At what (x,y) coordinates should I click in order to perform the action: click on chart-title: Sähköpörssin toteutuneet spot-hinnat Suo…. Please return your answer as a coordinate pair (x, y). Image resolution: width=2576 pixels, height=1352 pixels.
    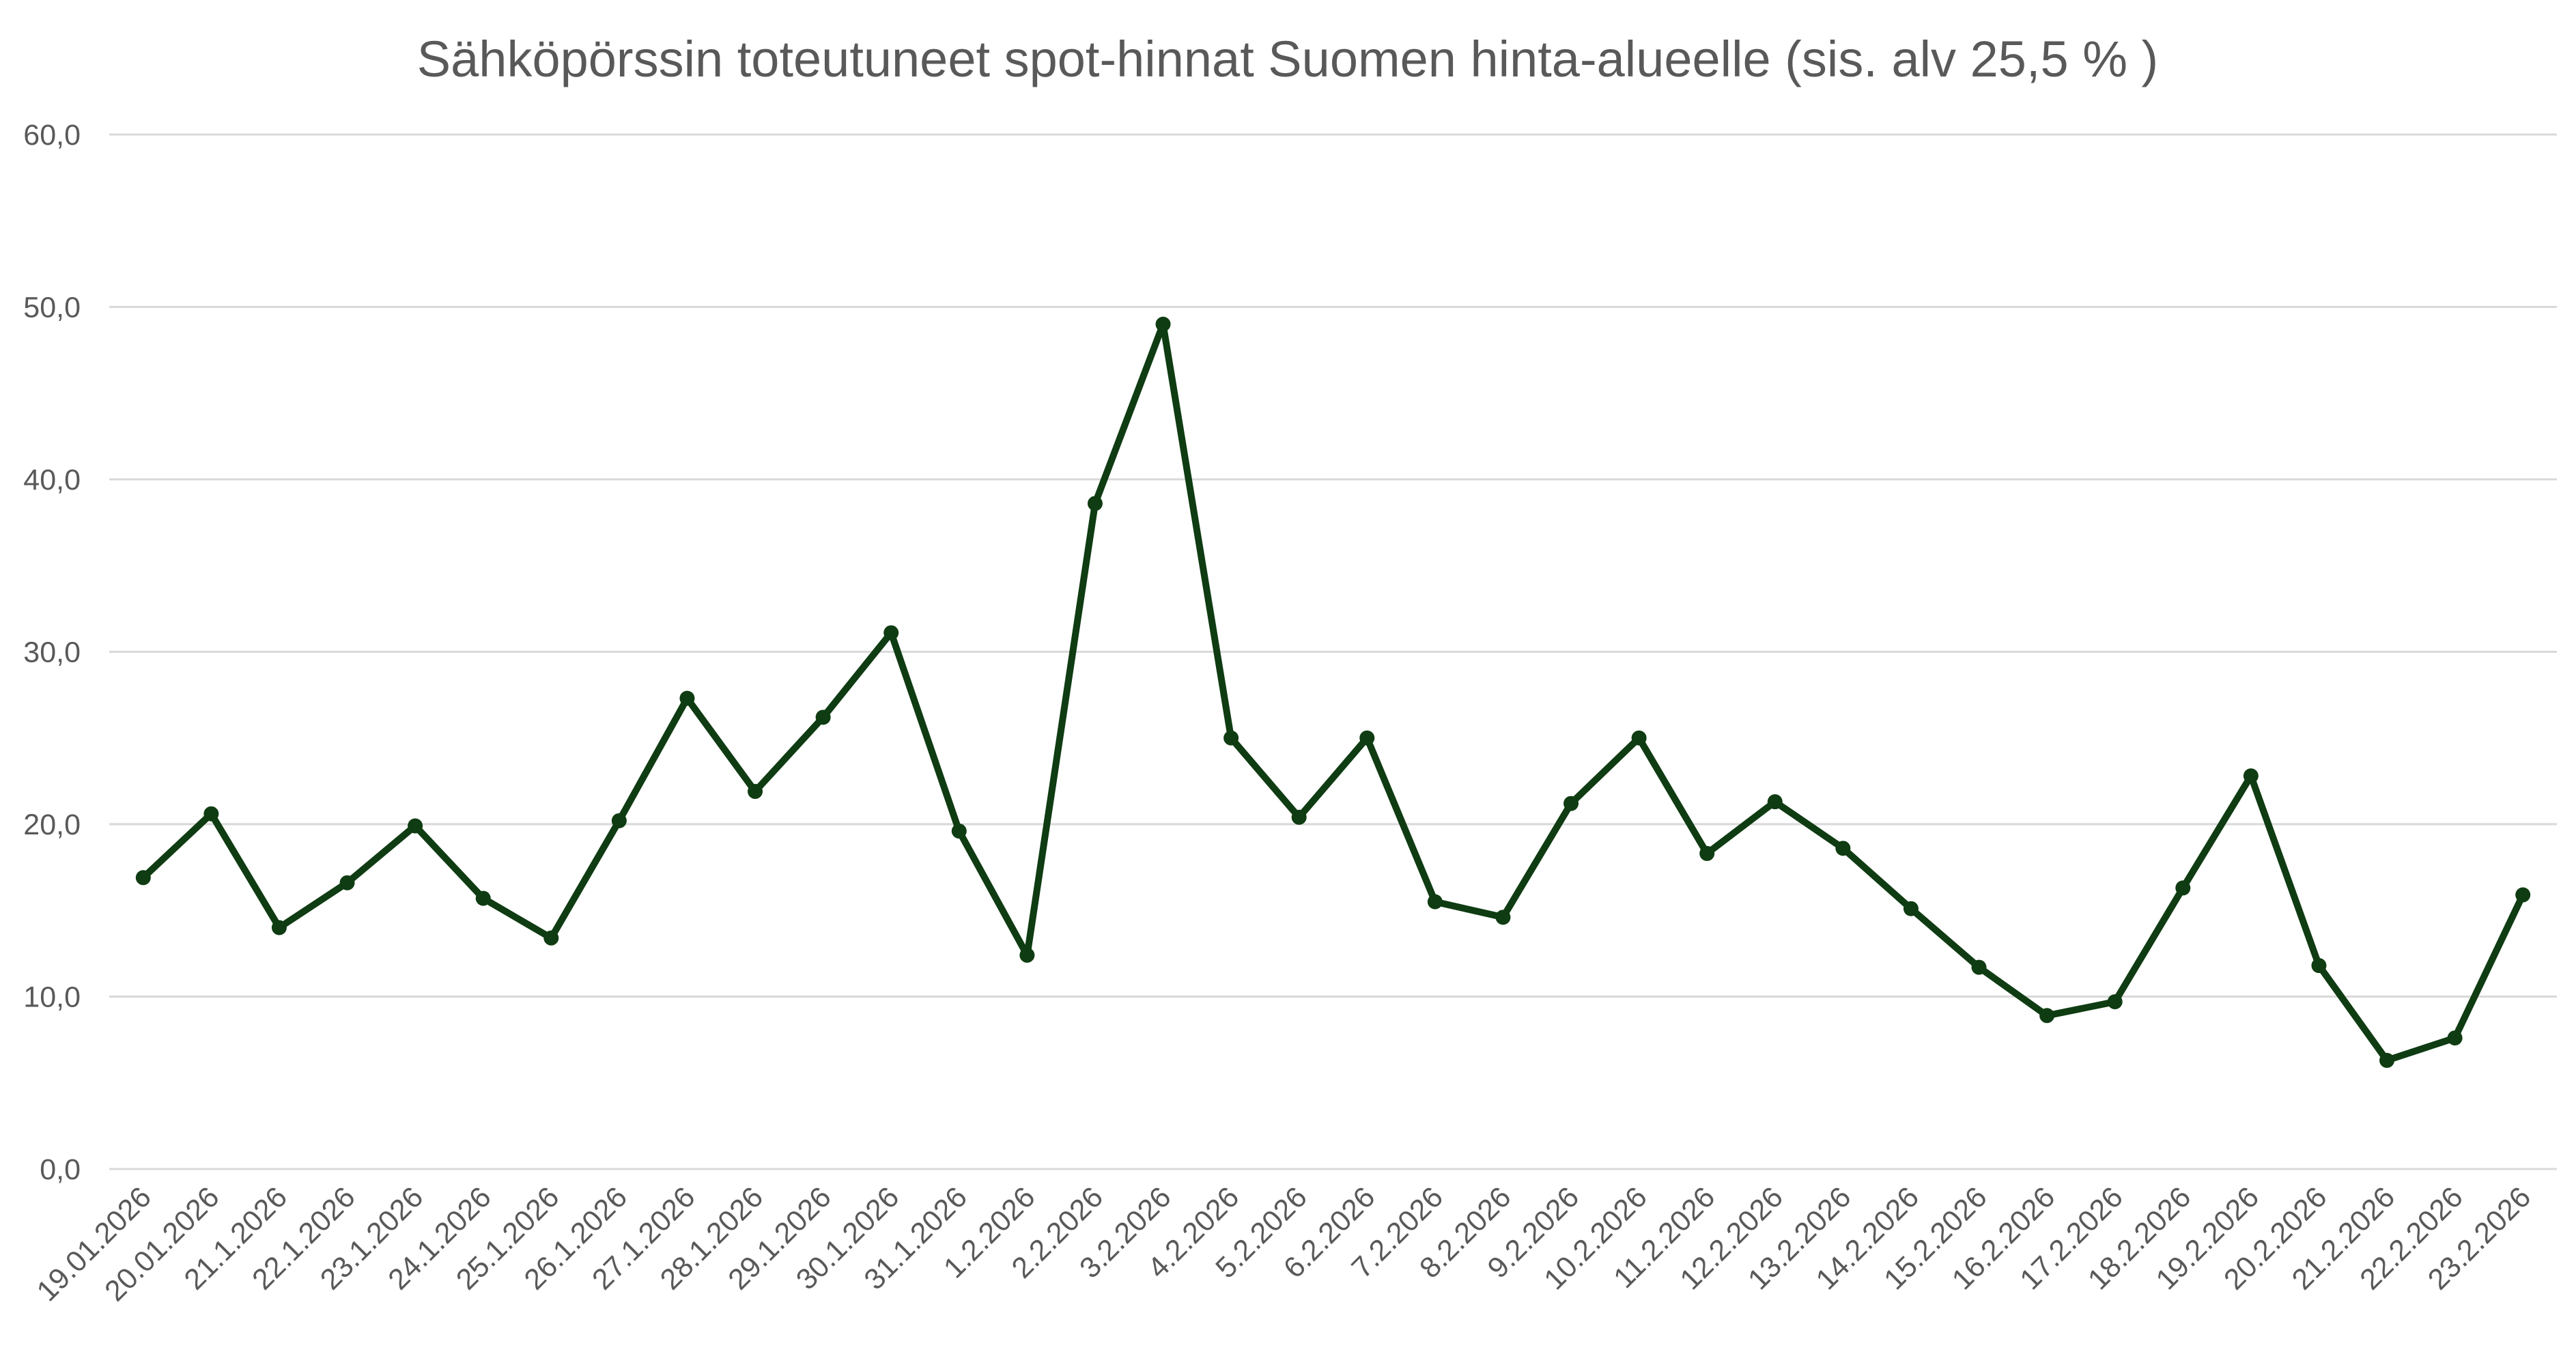
    Looking at the image, I should click on (1287, 59).